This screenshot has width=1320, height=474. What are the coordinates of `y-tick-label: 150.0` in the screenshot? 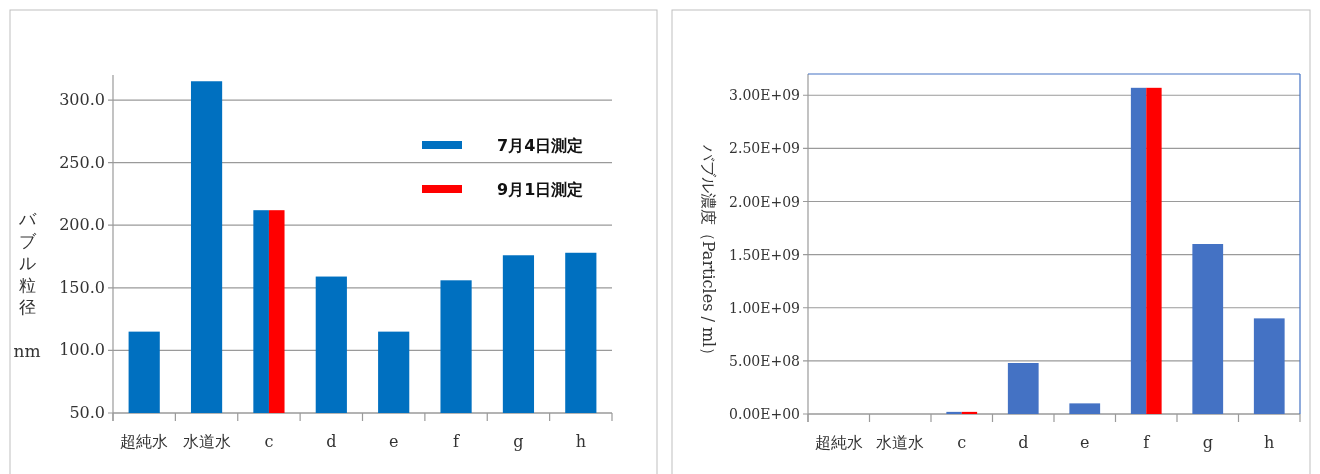 It's located at (82, 287).